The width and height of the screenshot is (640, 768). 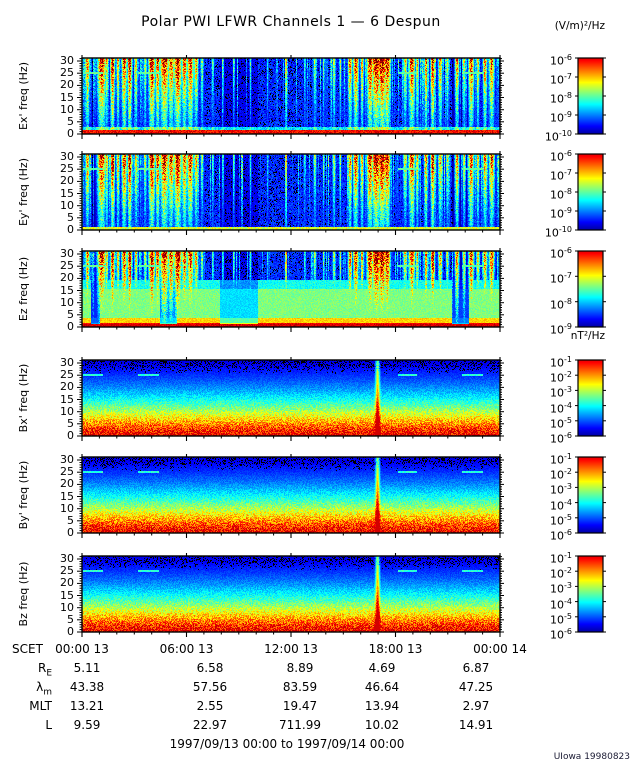 I want to click on colorbar-axes-ez, so click(x=590, y=289).